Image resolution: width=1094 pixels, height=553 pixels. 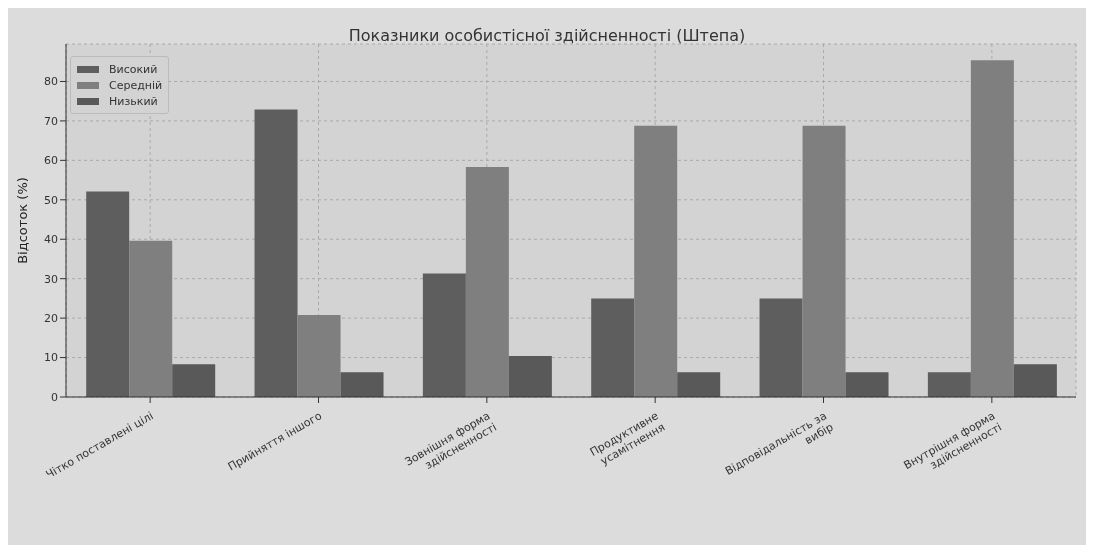 I want to click on y-tick-label: 0, so click(x=54, y=397).